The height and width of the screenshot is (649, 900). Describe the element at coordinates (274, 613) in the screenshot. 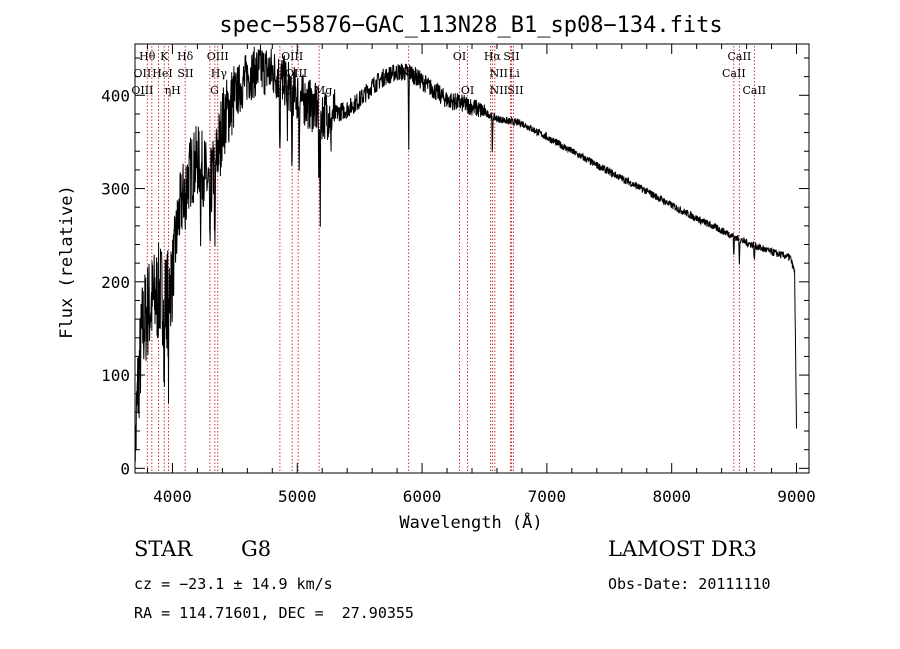

I see `coordinates-text: RA = 114.71601, DEC = 27.90355` at that location.